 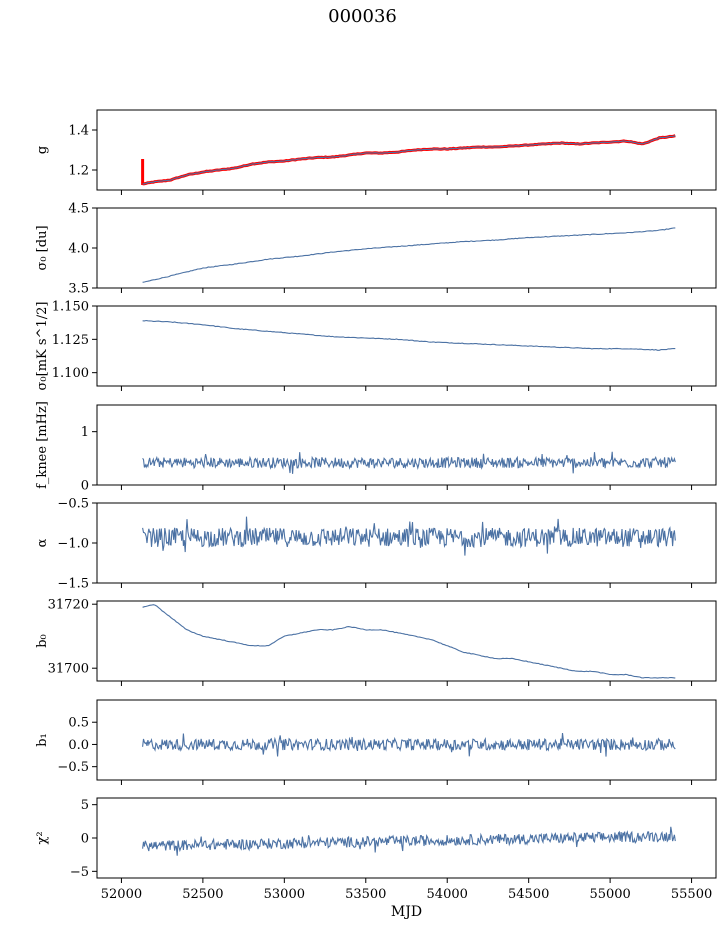 I want to click on xtick-label: 54000, so click(x=447, y=894).